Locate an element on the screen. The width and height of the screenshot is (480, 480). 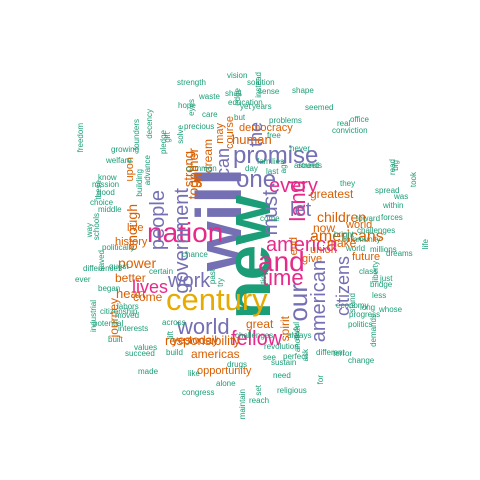
cloud-word: office is located at coordinates (359, 119).